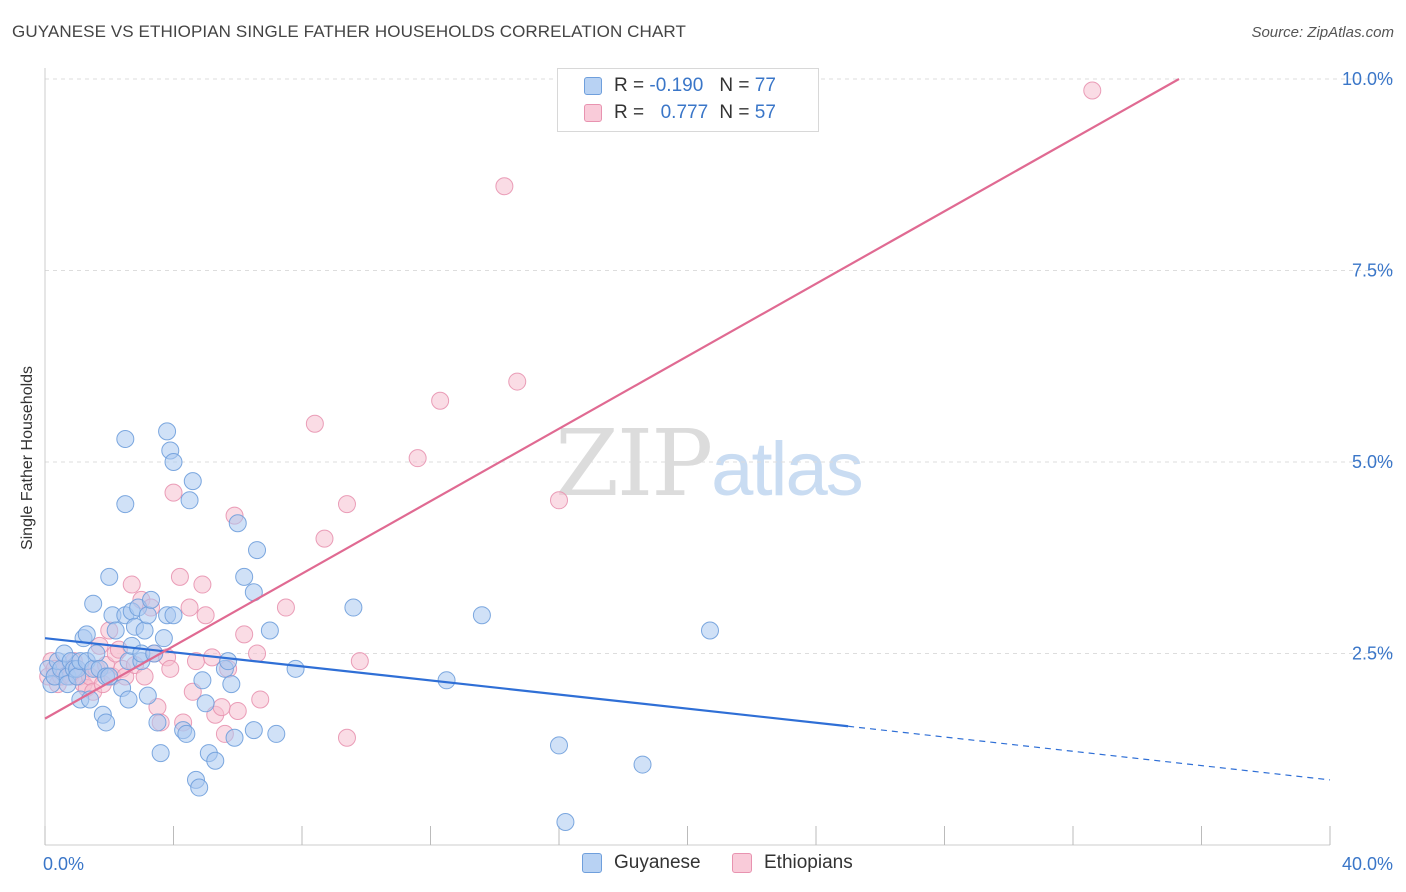  I want to click on legend-row-ethiopians: R = 0.777 N = 57, so click(680, 113).